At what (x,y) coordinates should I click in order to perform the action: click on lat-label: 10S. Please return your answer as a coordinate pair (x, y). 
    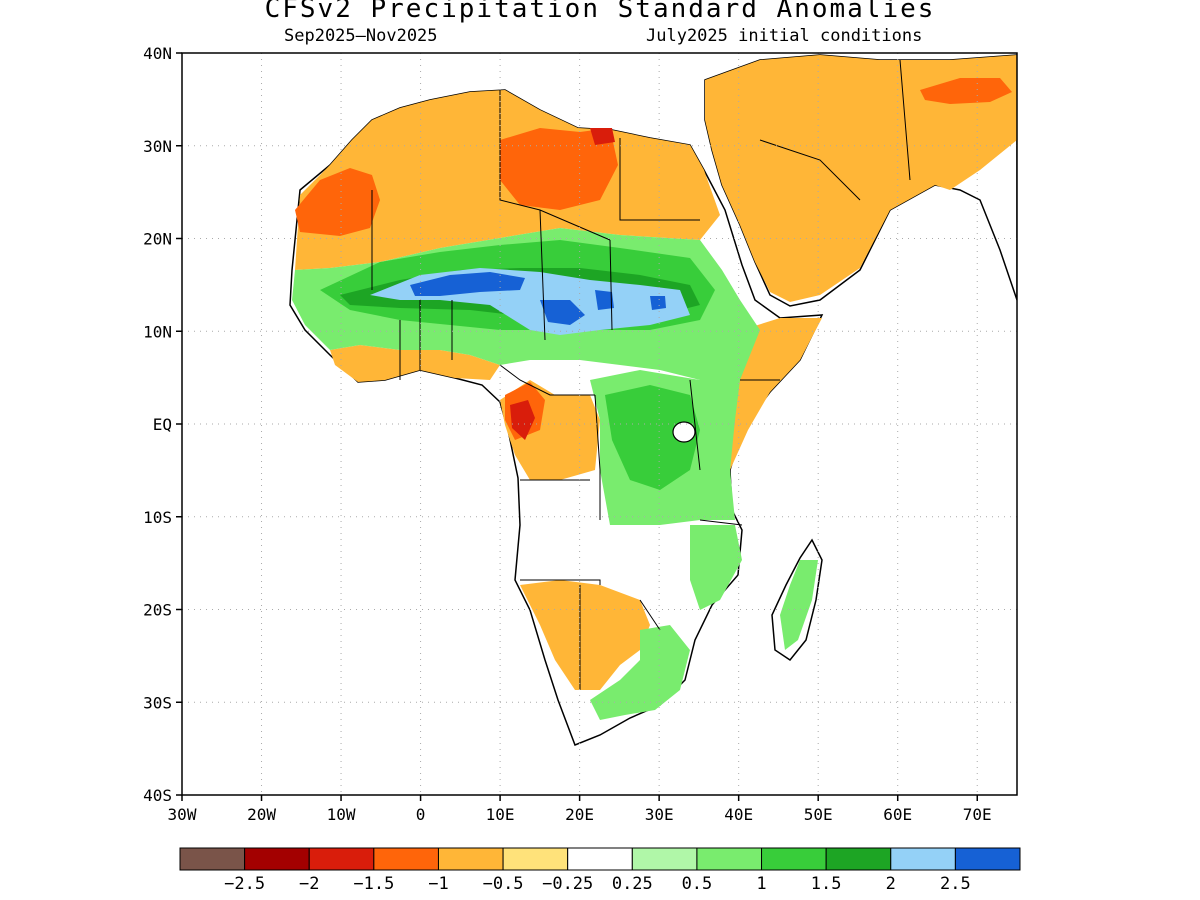
    Looking at the image, I should click on (157, 517).